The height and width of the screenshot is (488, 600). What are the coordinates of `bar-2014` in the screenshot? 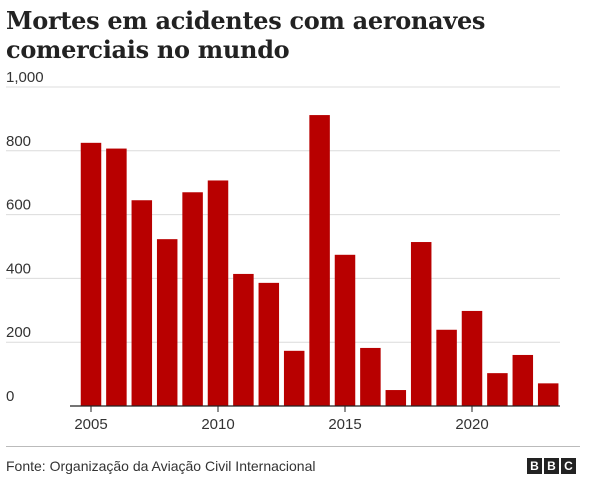 It's located at (319, 261).